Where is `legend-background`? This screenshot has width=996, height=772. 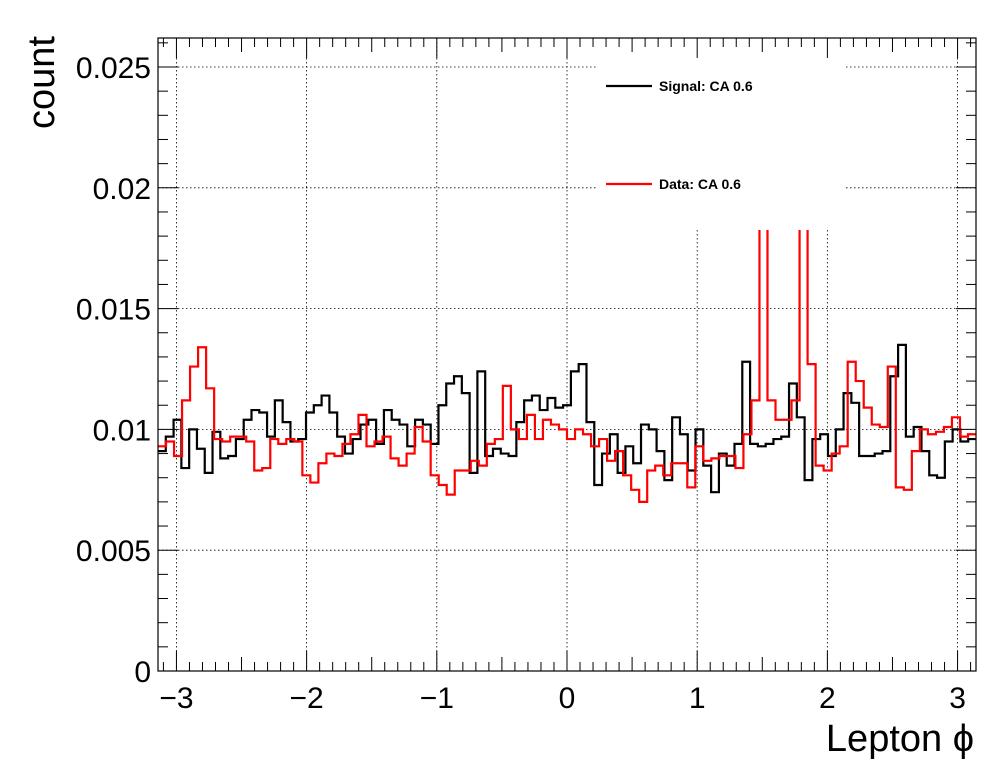 legend-background is located at coordinates (721, 130).